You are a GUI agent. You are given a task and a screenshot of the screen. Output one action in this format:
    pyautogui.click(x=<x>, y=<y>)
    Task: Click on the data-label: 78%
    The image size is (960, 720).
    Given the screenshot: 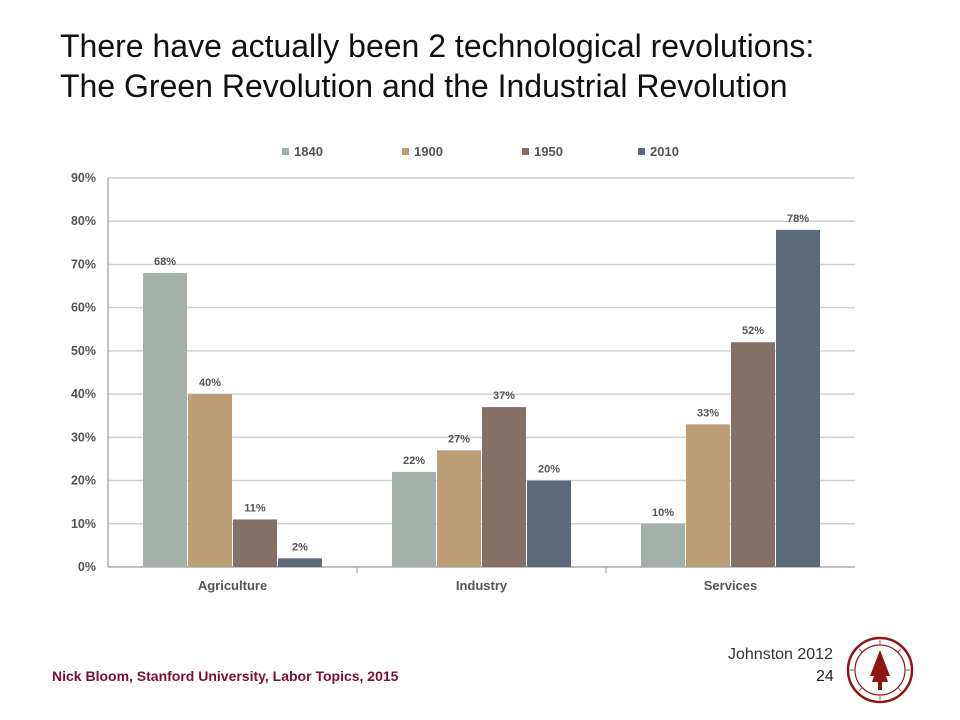 What is the action you would take?
    pyautogui.click(x=798, y=219)
    